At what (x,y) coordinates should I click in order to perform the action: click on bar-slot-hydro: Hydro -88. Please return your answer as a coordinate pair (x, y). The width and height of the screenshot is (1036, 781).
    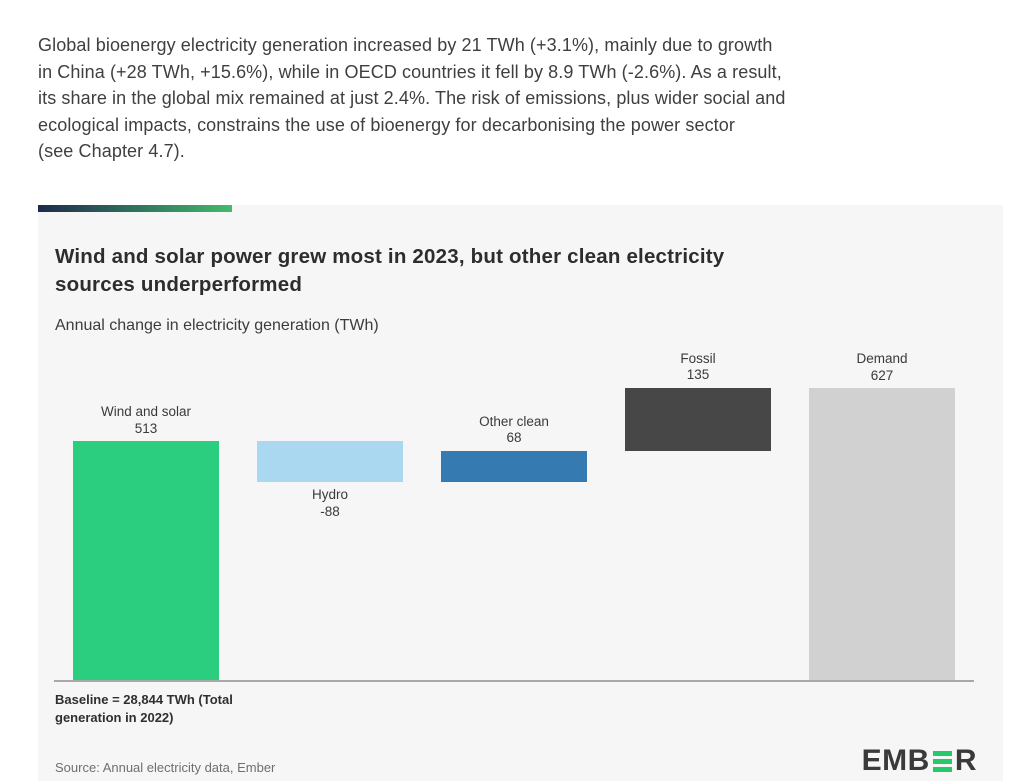
    Looking at the image, I should click on (330, 512).